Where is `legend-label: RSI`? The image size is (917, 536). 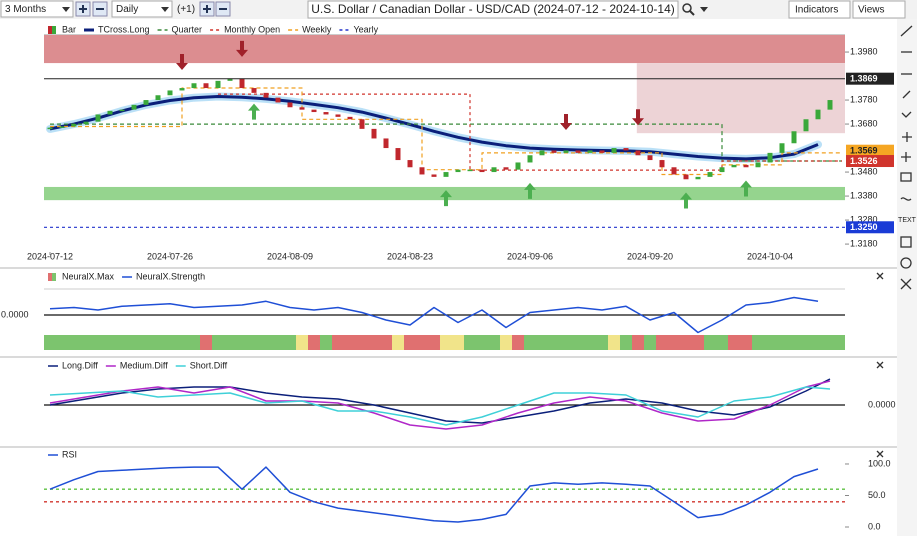
legend-label: RSI is located at coordinates (69, 454).